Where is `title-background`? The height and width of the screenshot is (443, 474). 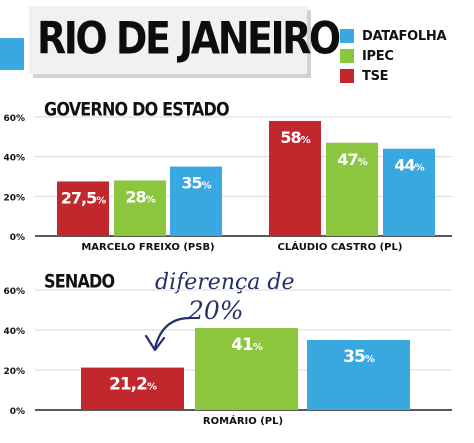
title-background is located at coordinates (168, 40).